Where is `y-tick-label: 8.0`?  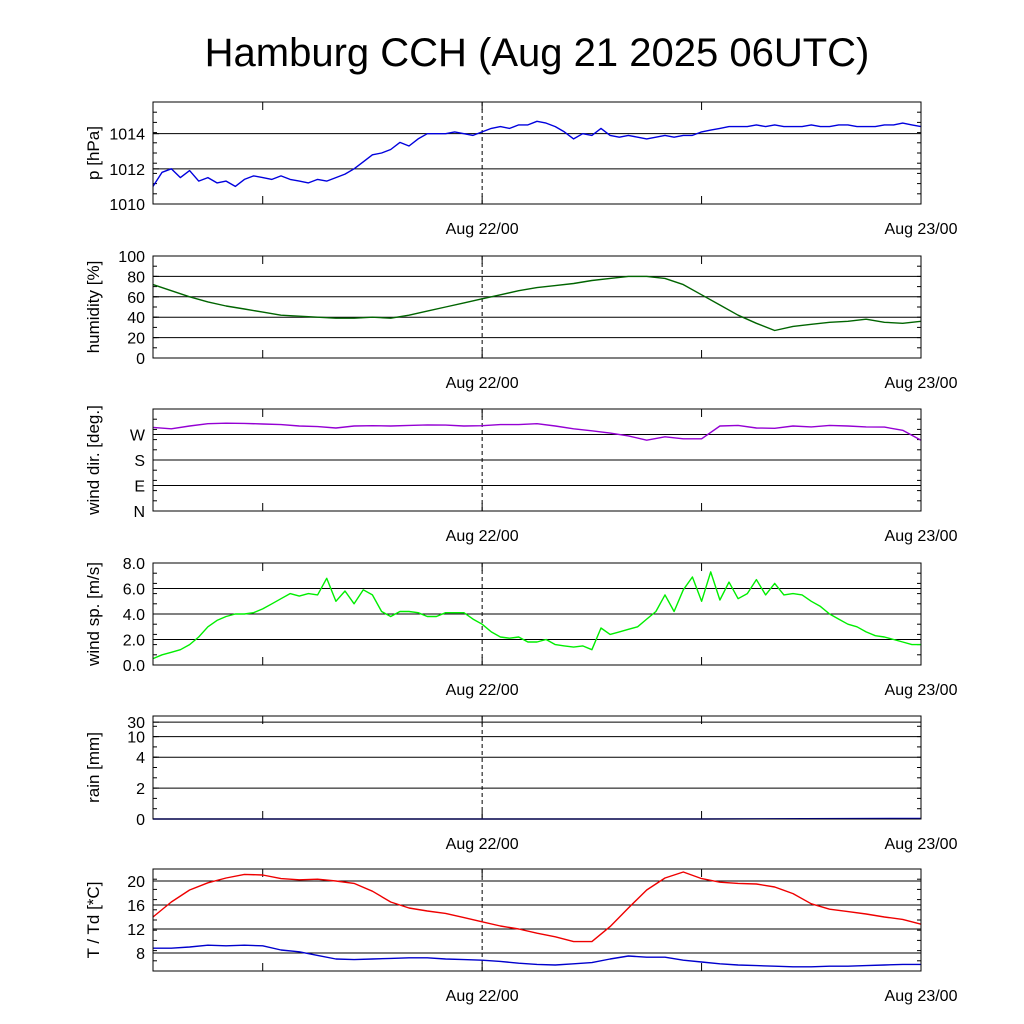 y-tick-label: 8.0 is located at coordinates (134, 564).